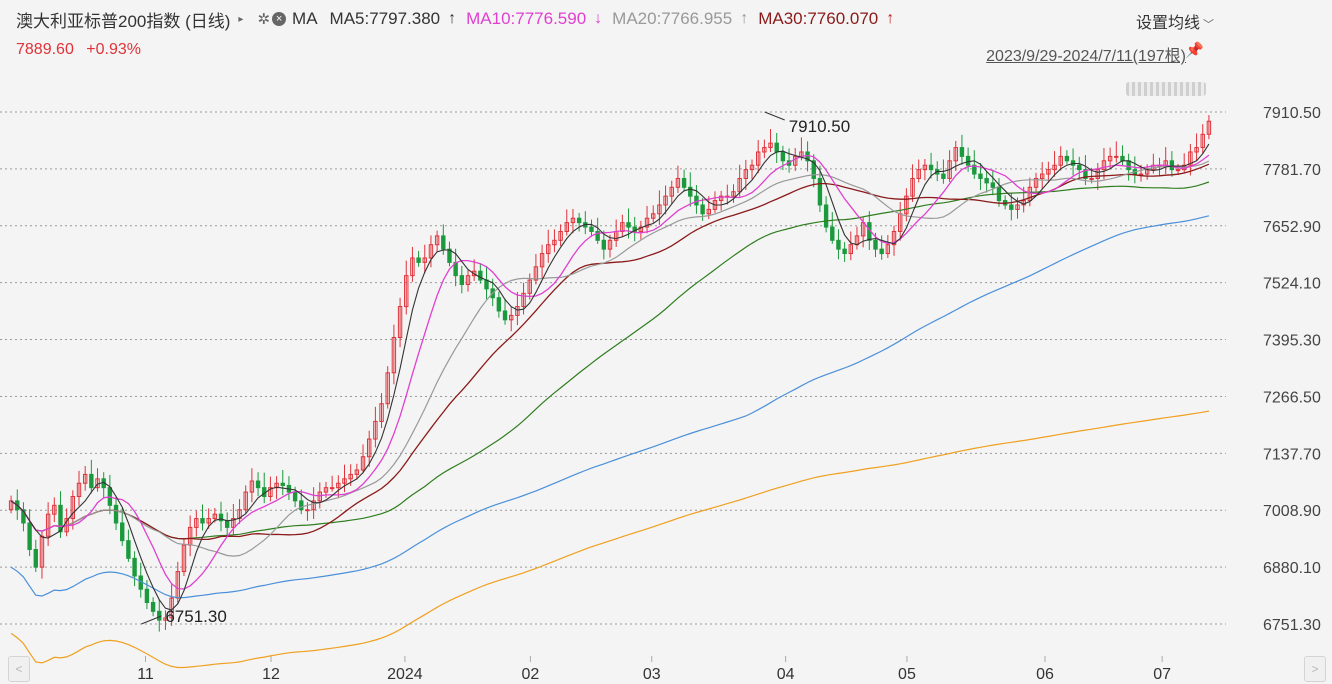  Describe the element at coordinates (1292, 341) in the screenshot. I see `y-tick-label: 7395.30` at that location.